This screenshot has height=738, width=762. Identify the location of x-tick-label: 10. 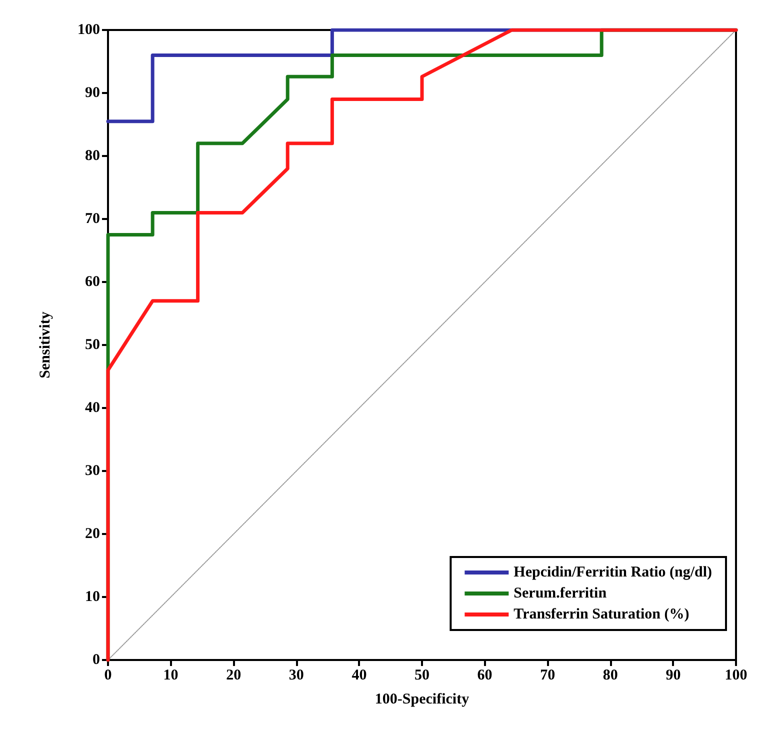
(170, 676).